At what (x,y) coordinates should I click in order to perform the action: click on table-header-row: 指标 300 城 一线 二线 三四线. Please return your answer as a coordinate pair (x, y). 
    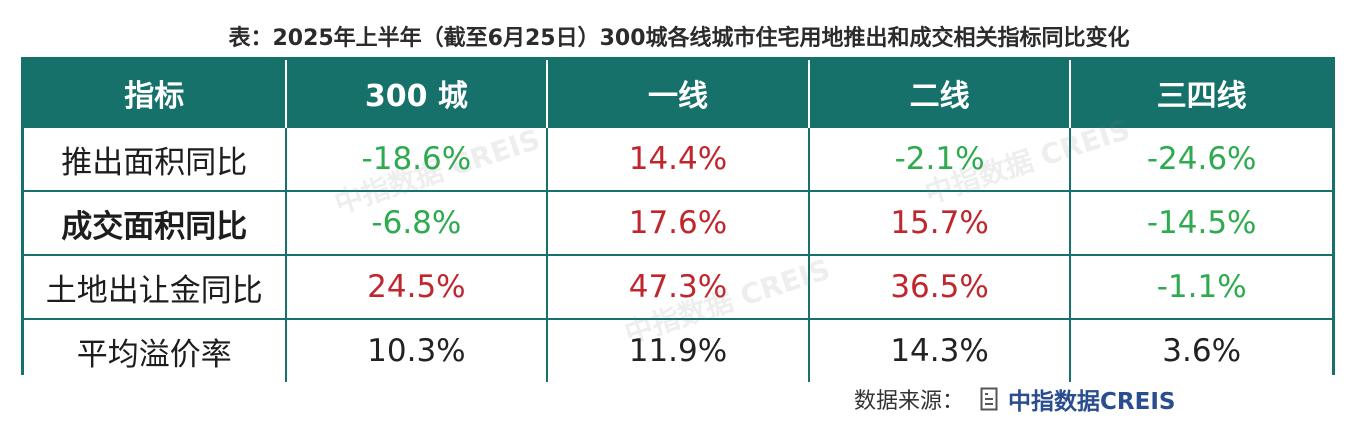
    Looking at the image, I should click on (678, 93).